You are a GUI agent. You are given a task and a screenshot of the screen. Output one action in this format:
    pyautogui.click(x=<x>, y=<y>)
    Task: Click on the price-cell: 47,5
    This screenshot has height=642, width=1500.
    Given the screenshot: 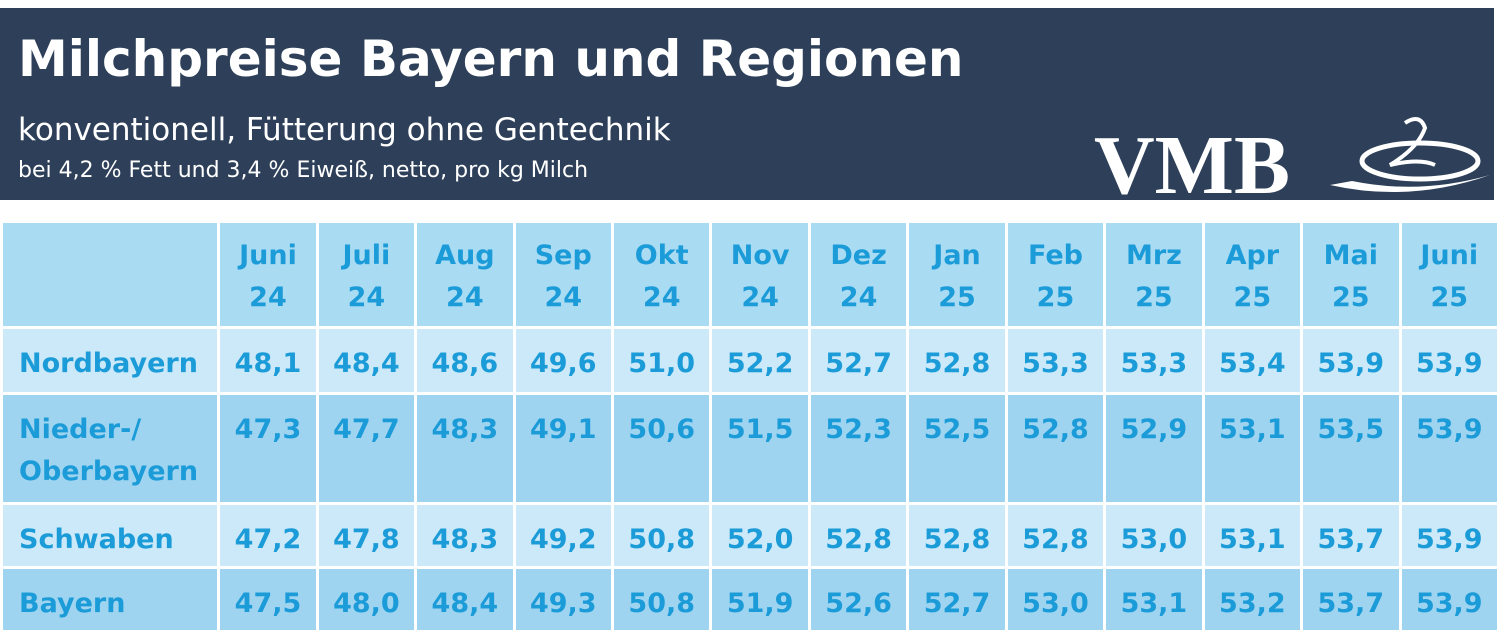 What is the action you would take?
    pyautogui.click(x=268, y=599)
    